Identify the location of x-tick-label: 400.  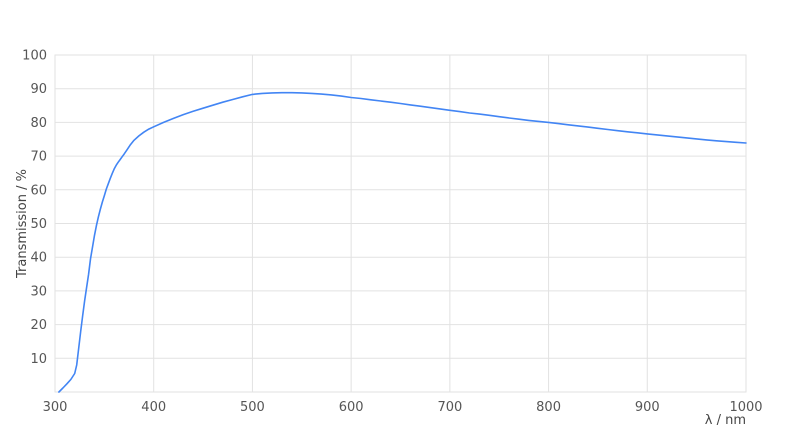
(153, 407).